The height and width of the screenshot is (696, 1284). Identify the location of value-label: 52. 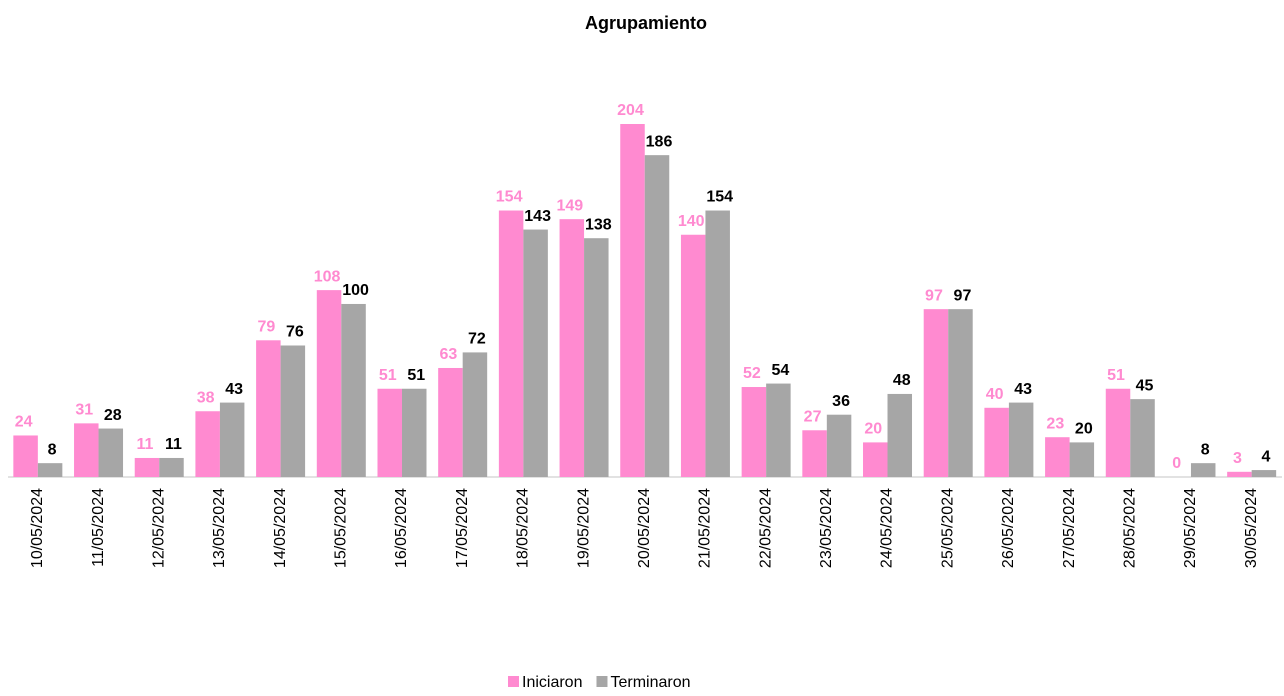
(752, 373).